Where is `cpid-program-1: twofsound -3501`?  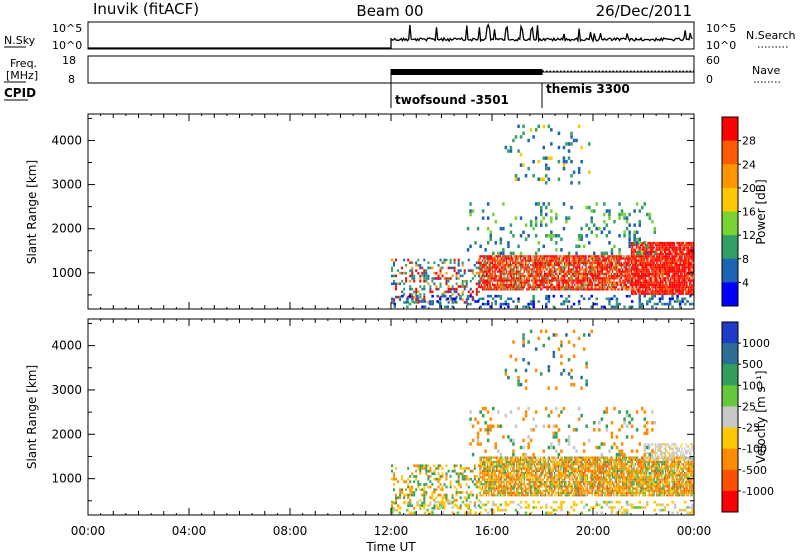
cpid-program-1: twofsound -3501 is located at coordinates (452, 100).